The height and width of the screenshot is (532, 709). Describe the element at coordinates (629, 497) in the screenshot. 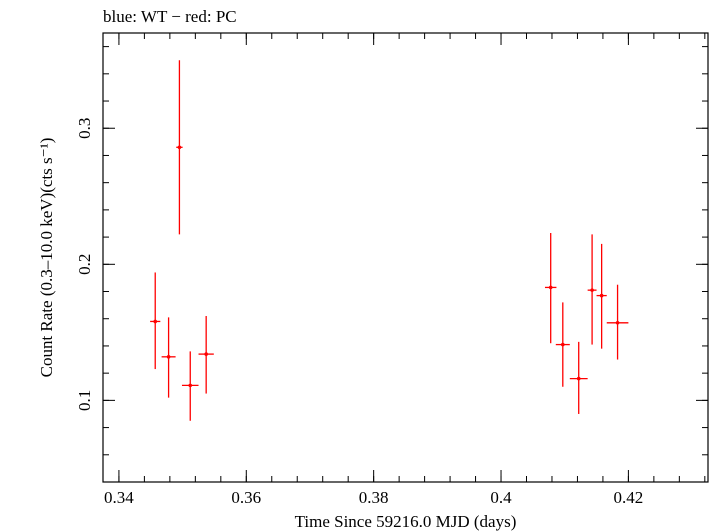

I see `x-tick-label: 0.42` at that location.